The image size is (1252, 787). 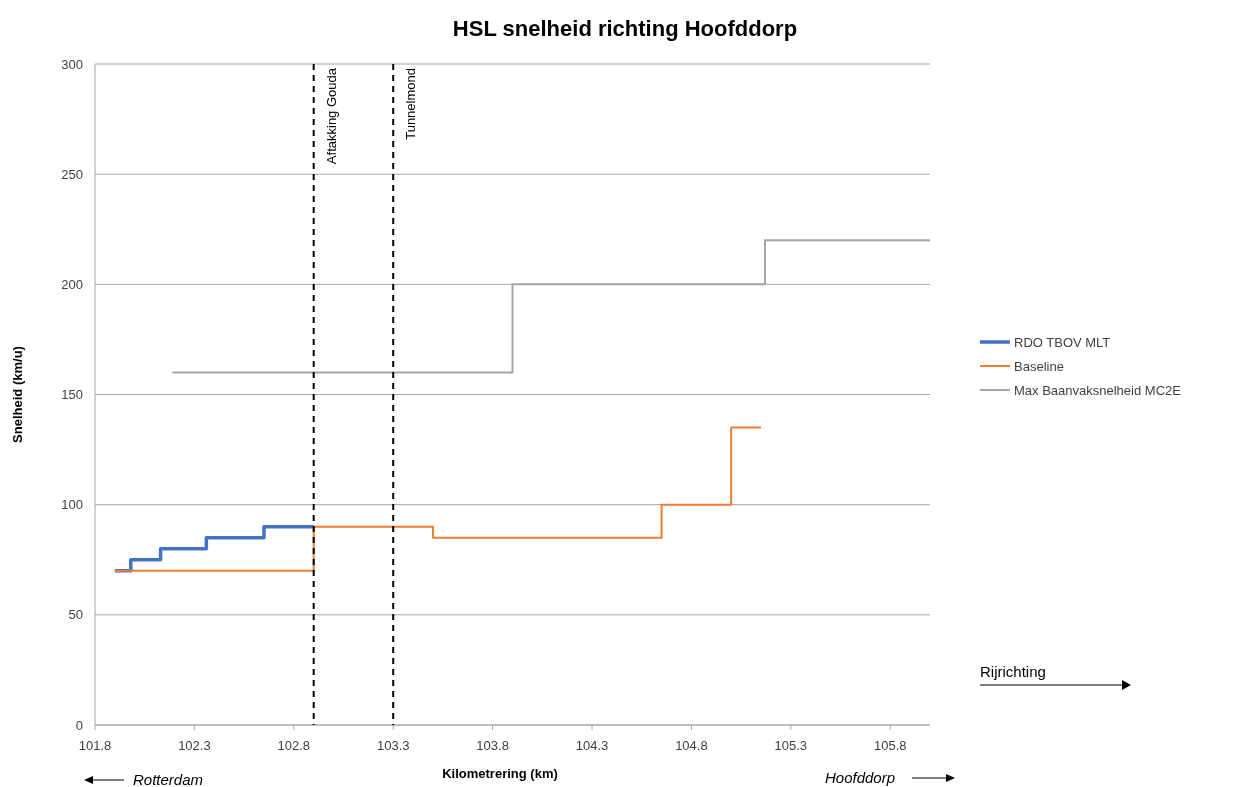 What do you see at coordinates (72, 174) in the screenshot?
I see `y-tick-label: 250` at bounding box center [72, 174].